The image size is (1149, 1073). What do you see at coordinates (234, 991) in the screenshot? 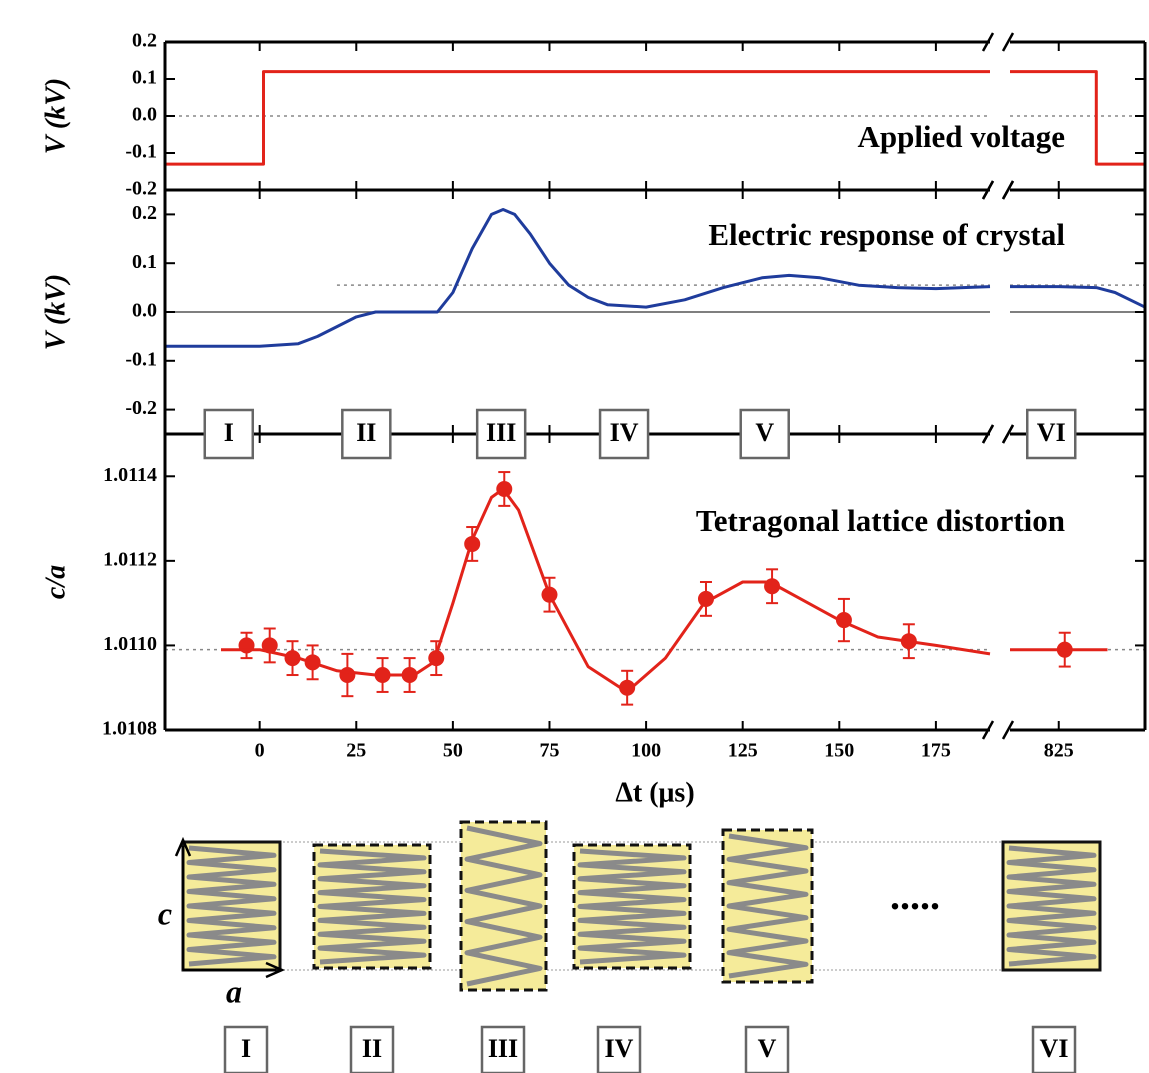
I see `a-axis-label: a` at bounding box center [234, 991].